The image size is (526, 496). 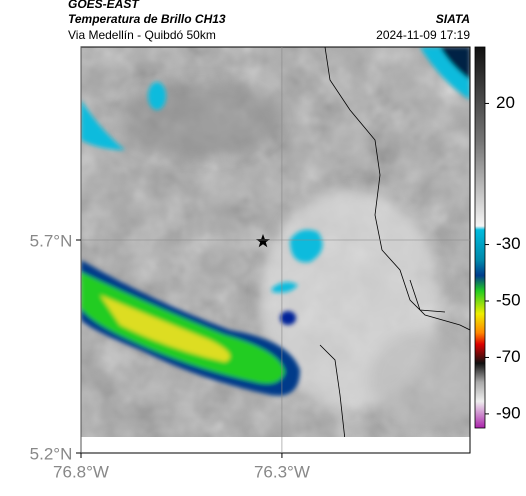 What do you see at coordinates (147, 19) in the screenshot?
I see `title: Temperatura de Brillo CH13` at bounding box center [147, 19].